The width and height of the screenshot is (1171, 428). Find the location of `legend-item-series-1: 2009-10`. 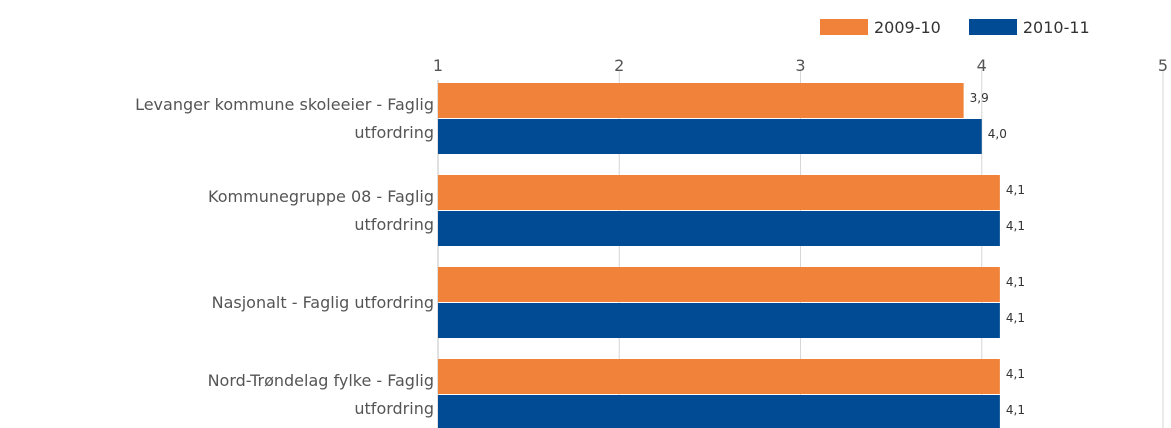

legend-item-series-1: 2009-10 is located at coordinates (880, 27).